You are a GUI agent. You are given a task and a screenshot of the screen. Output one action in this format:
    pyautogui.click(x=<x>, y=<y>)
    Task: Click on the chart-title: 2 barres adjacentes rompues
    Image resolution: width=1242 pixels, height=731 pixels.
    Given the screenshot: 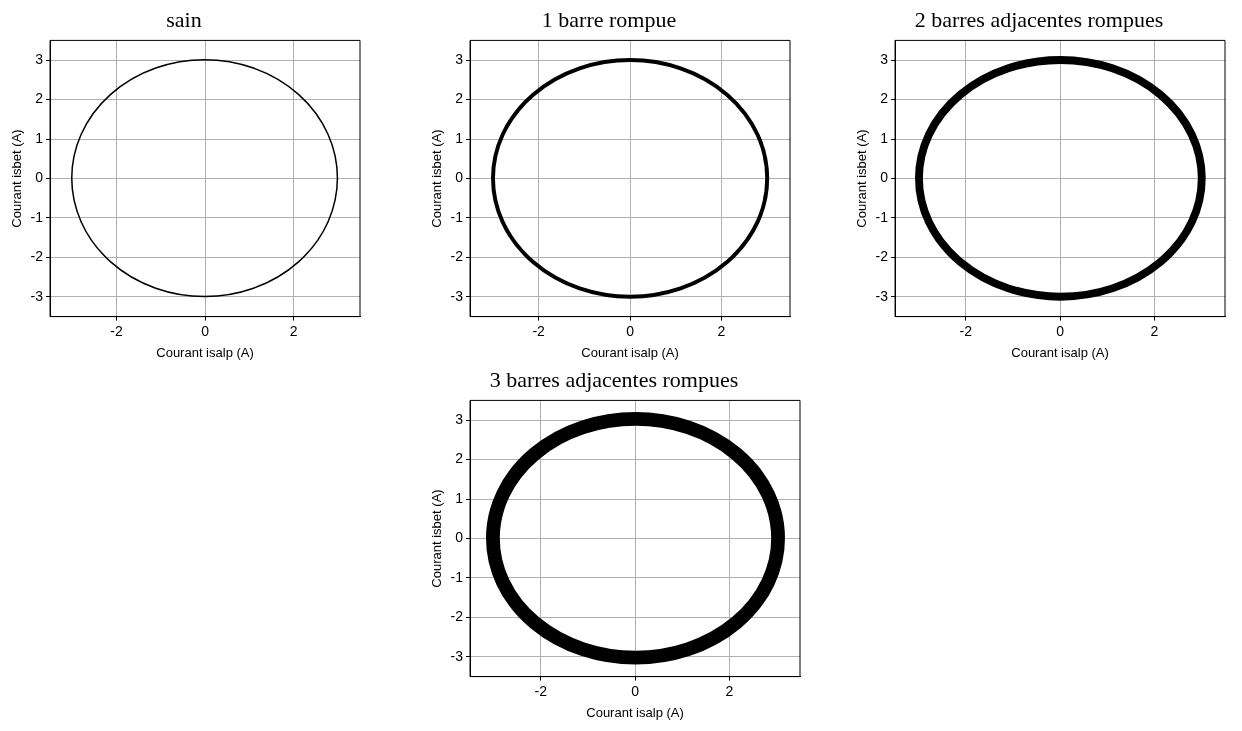 What is the action you would take?
    pyautogui.click(x=1039, y=19)
    